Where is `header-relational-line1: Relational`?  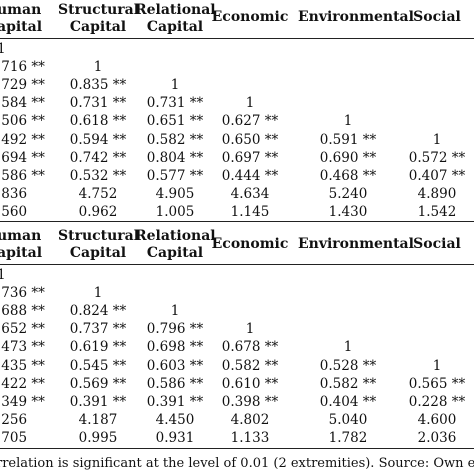 header-relational-line1: Relational is located at coordinates (175, 10).